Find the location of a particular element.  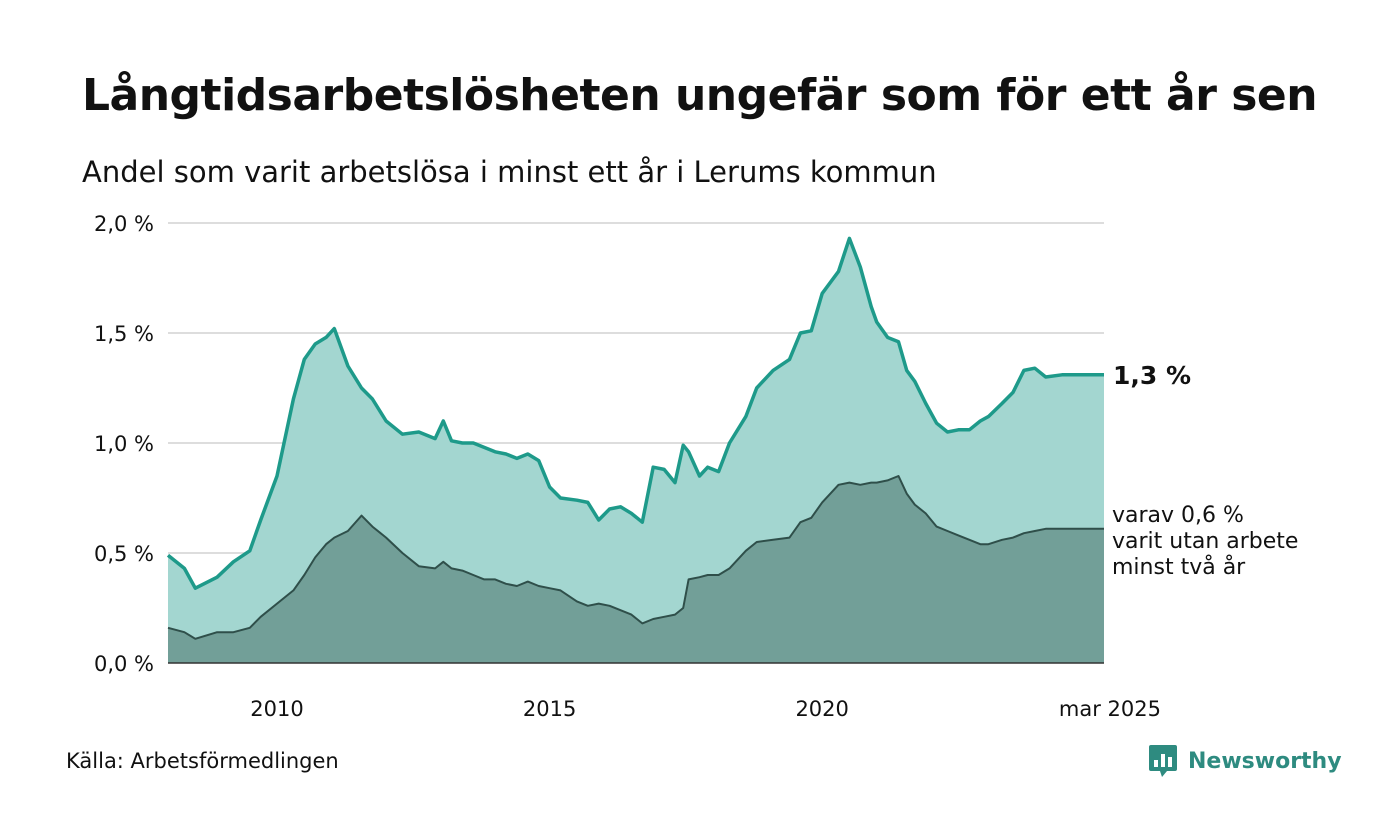

annotation-two-years-line2: varit utan arbete is located at coordinates (1205, 541).